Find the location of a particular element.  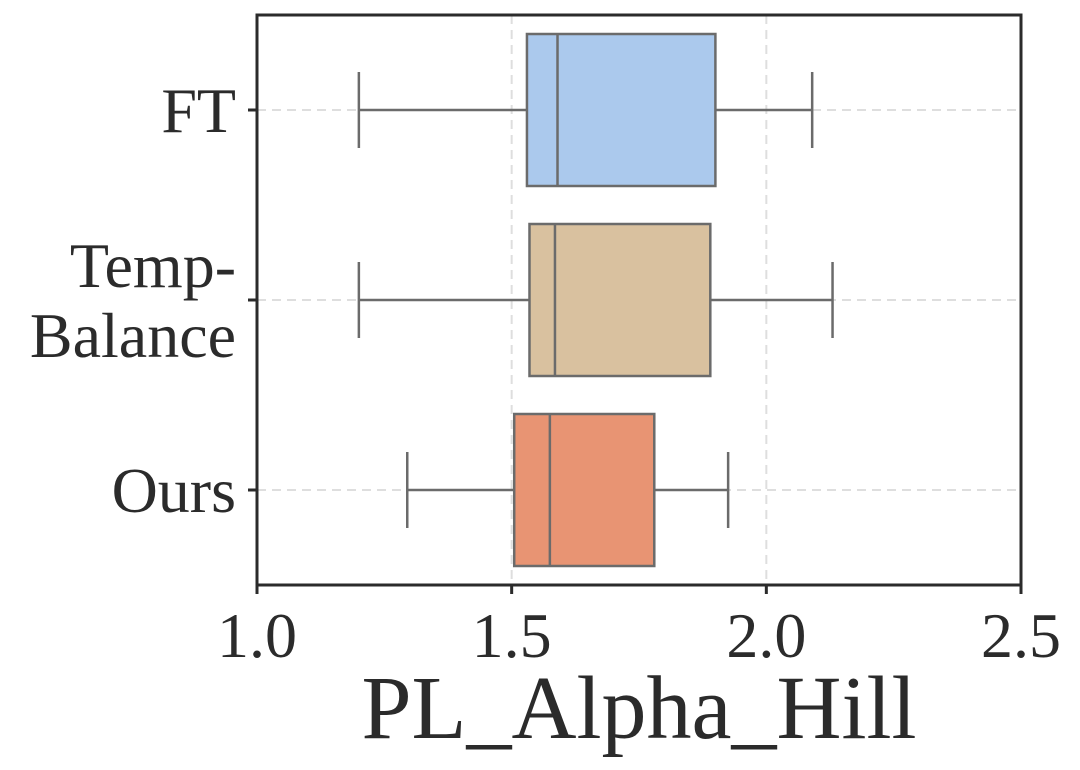

y-tick-label: FT is located at coordinates (198, 110).